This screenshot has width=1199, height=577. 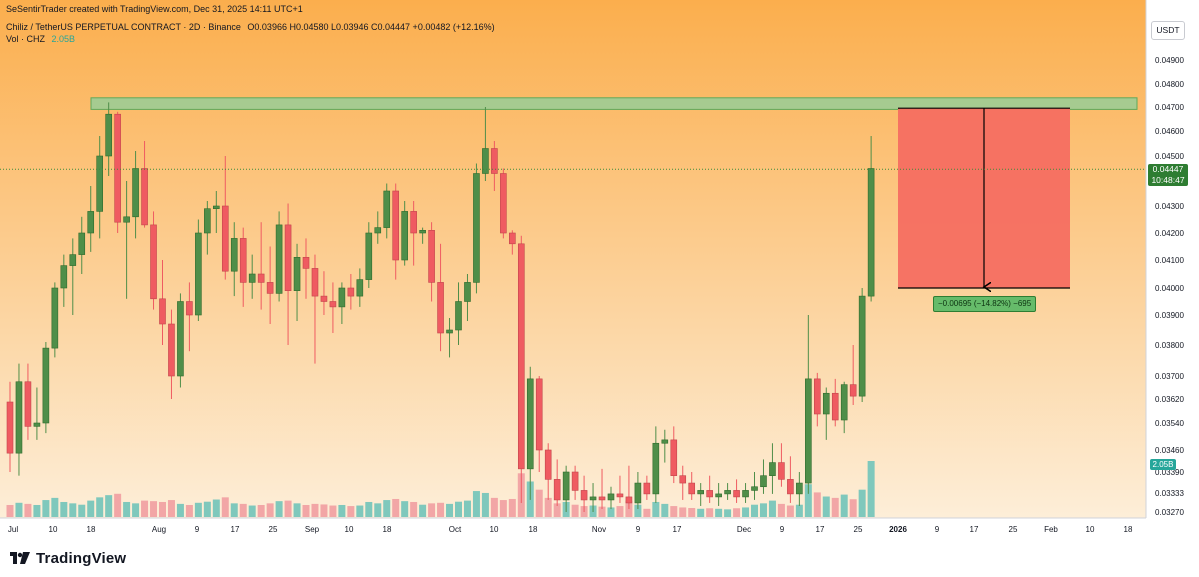 What do you see at coordinates (26, 39) in the screenshot?
I see `volume-legend-label: Vol · CHZ` at bounding box center [26, 39].